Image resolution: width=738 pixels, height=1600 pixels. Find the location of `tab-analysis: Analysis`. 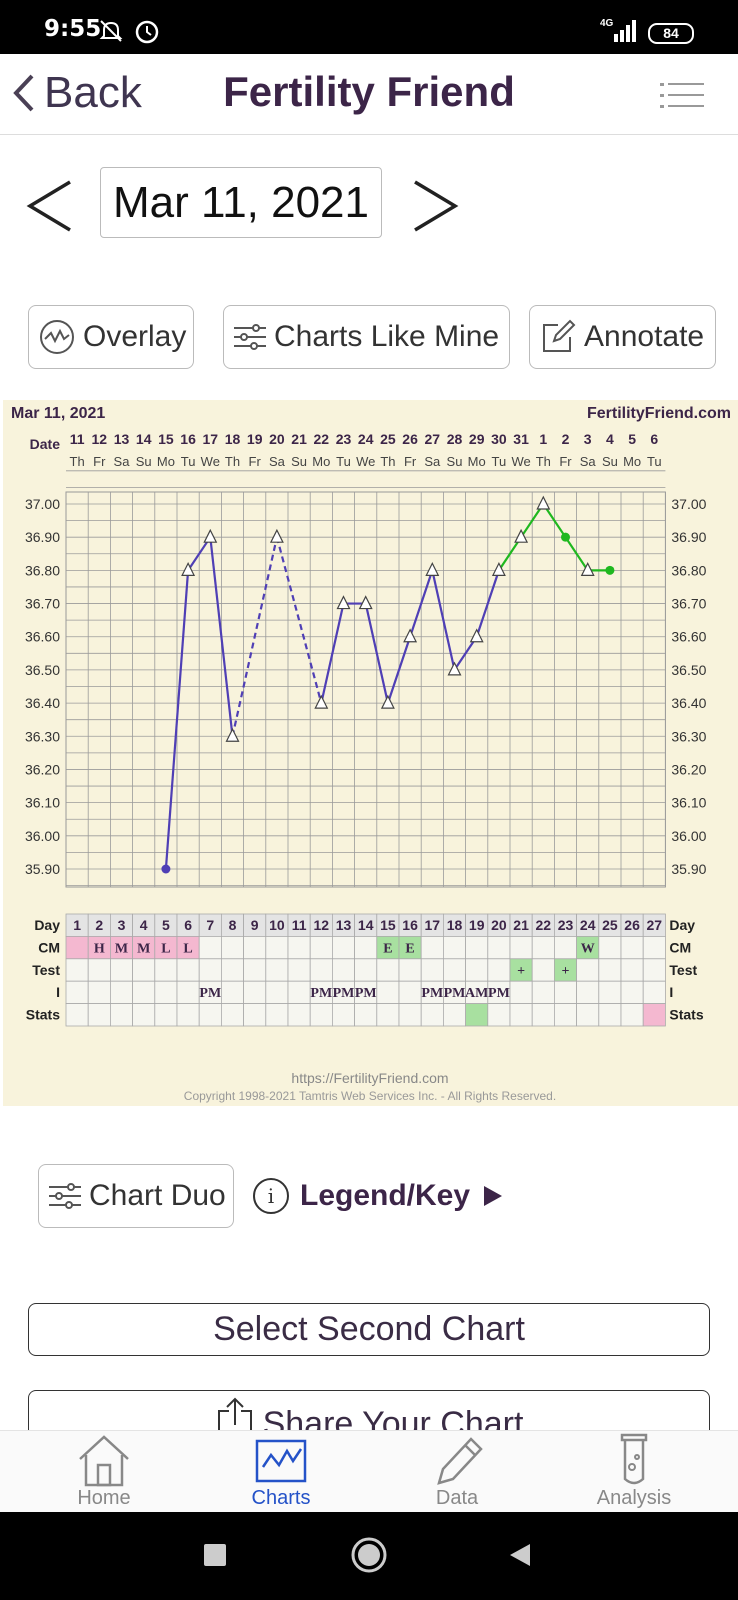

tab-analysis: Analysis is located at coordinates (634, 1472).